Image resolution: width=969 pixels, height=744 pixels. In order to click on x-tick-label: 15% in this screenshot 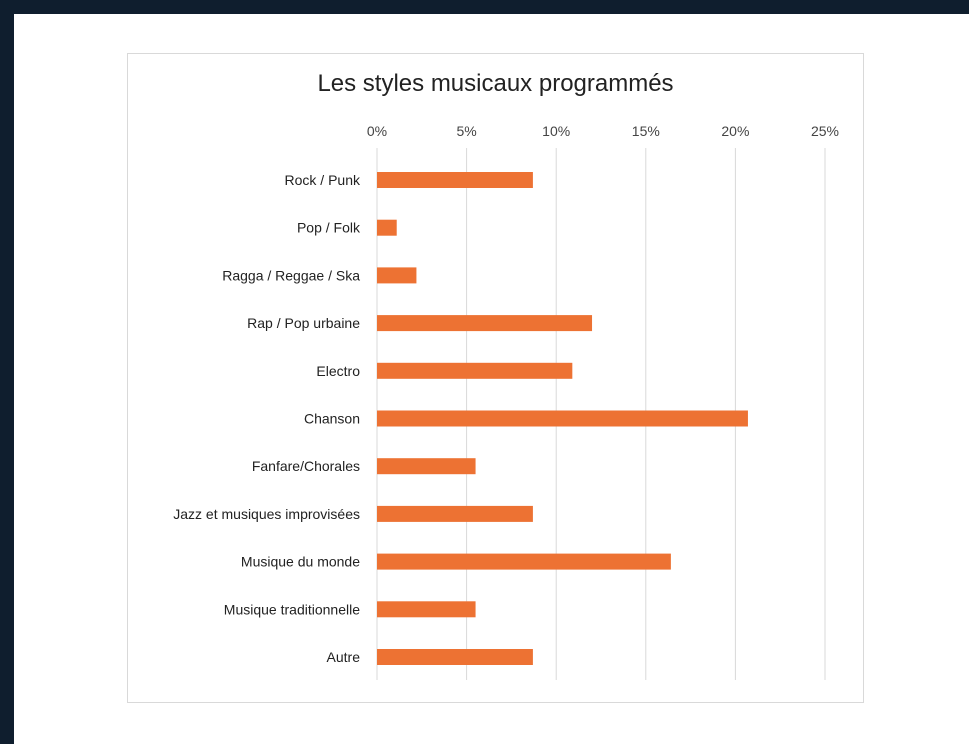, I will do `click(646, 131)`.